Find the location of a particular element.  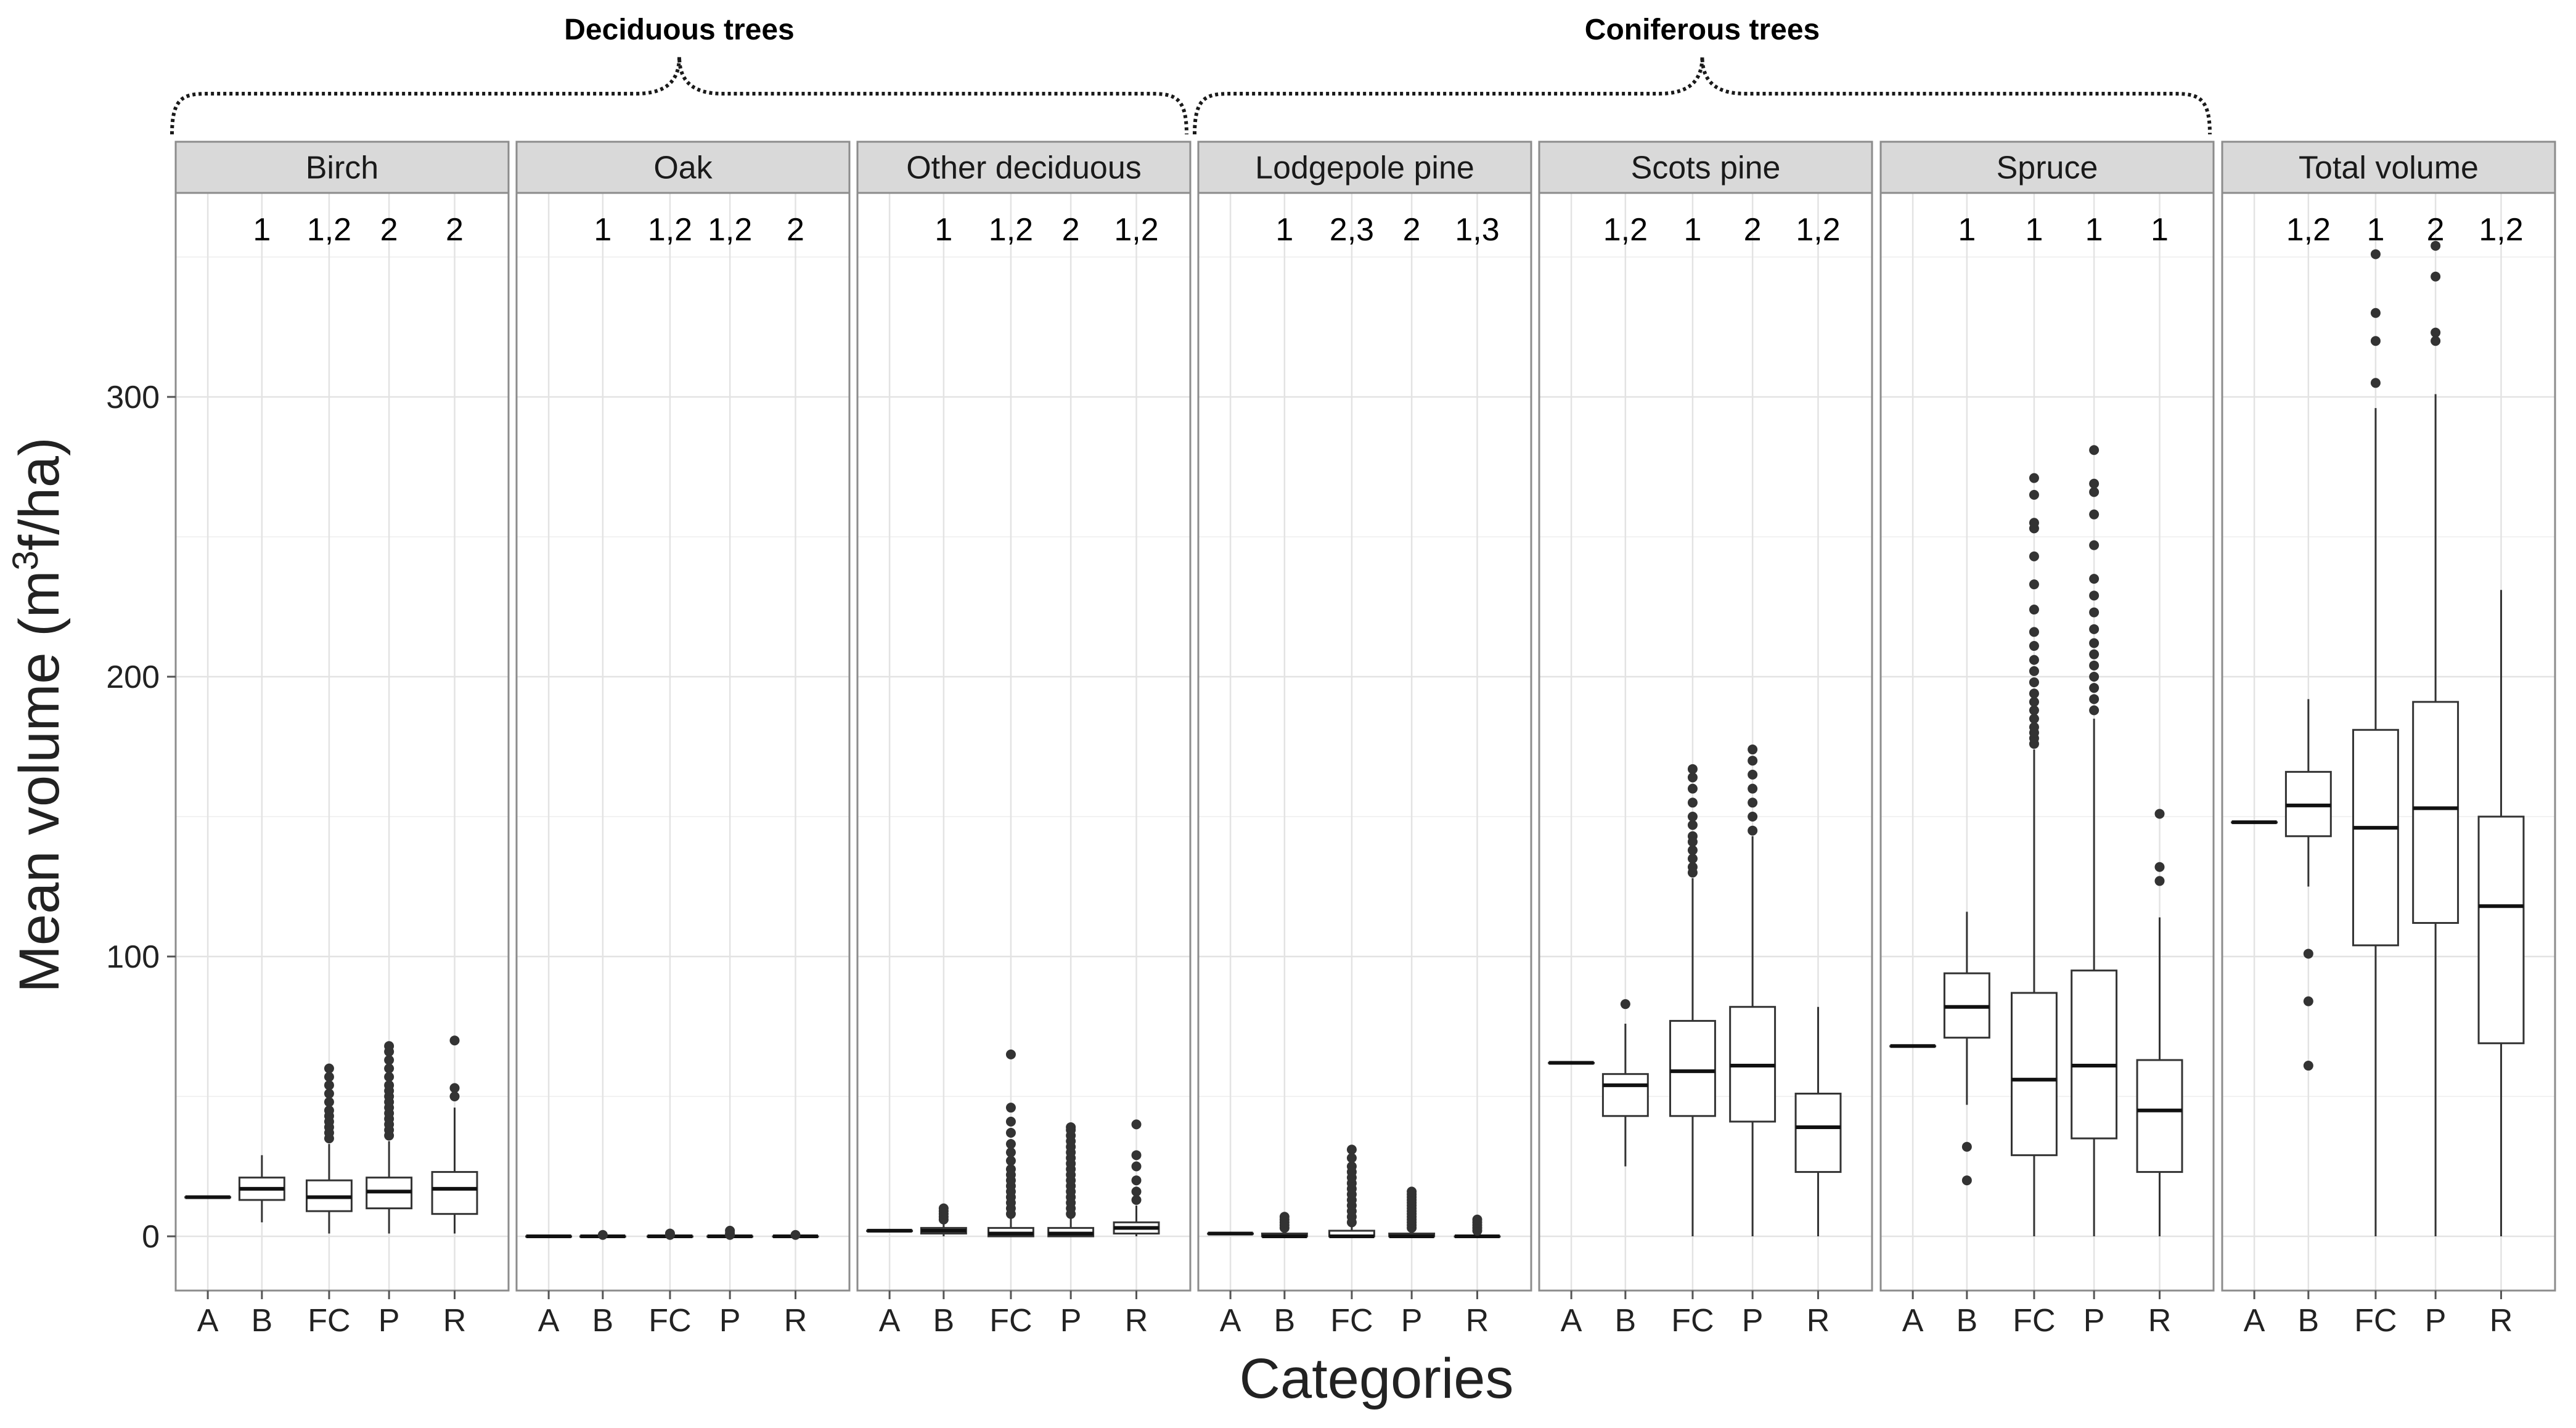

significance-label: 1,3 is located at coordinates (1477, 230).